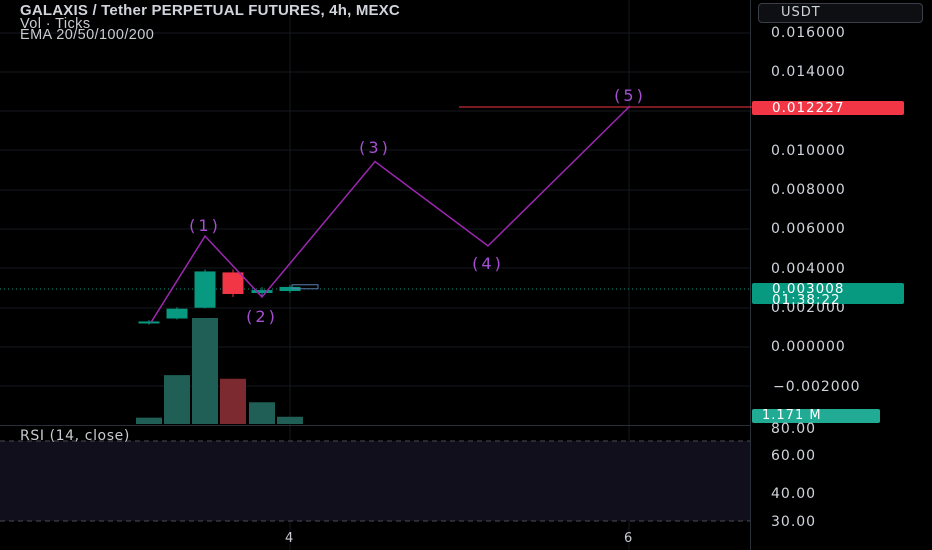 The image size is (932, 550). I want to click on price-tick: 0.010000, so click(808, 151).